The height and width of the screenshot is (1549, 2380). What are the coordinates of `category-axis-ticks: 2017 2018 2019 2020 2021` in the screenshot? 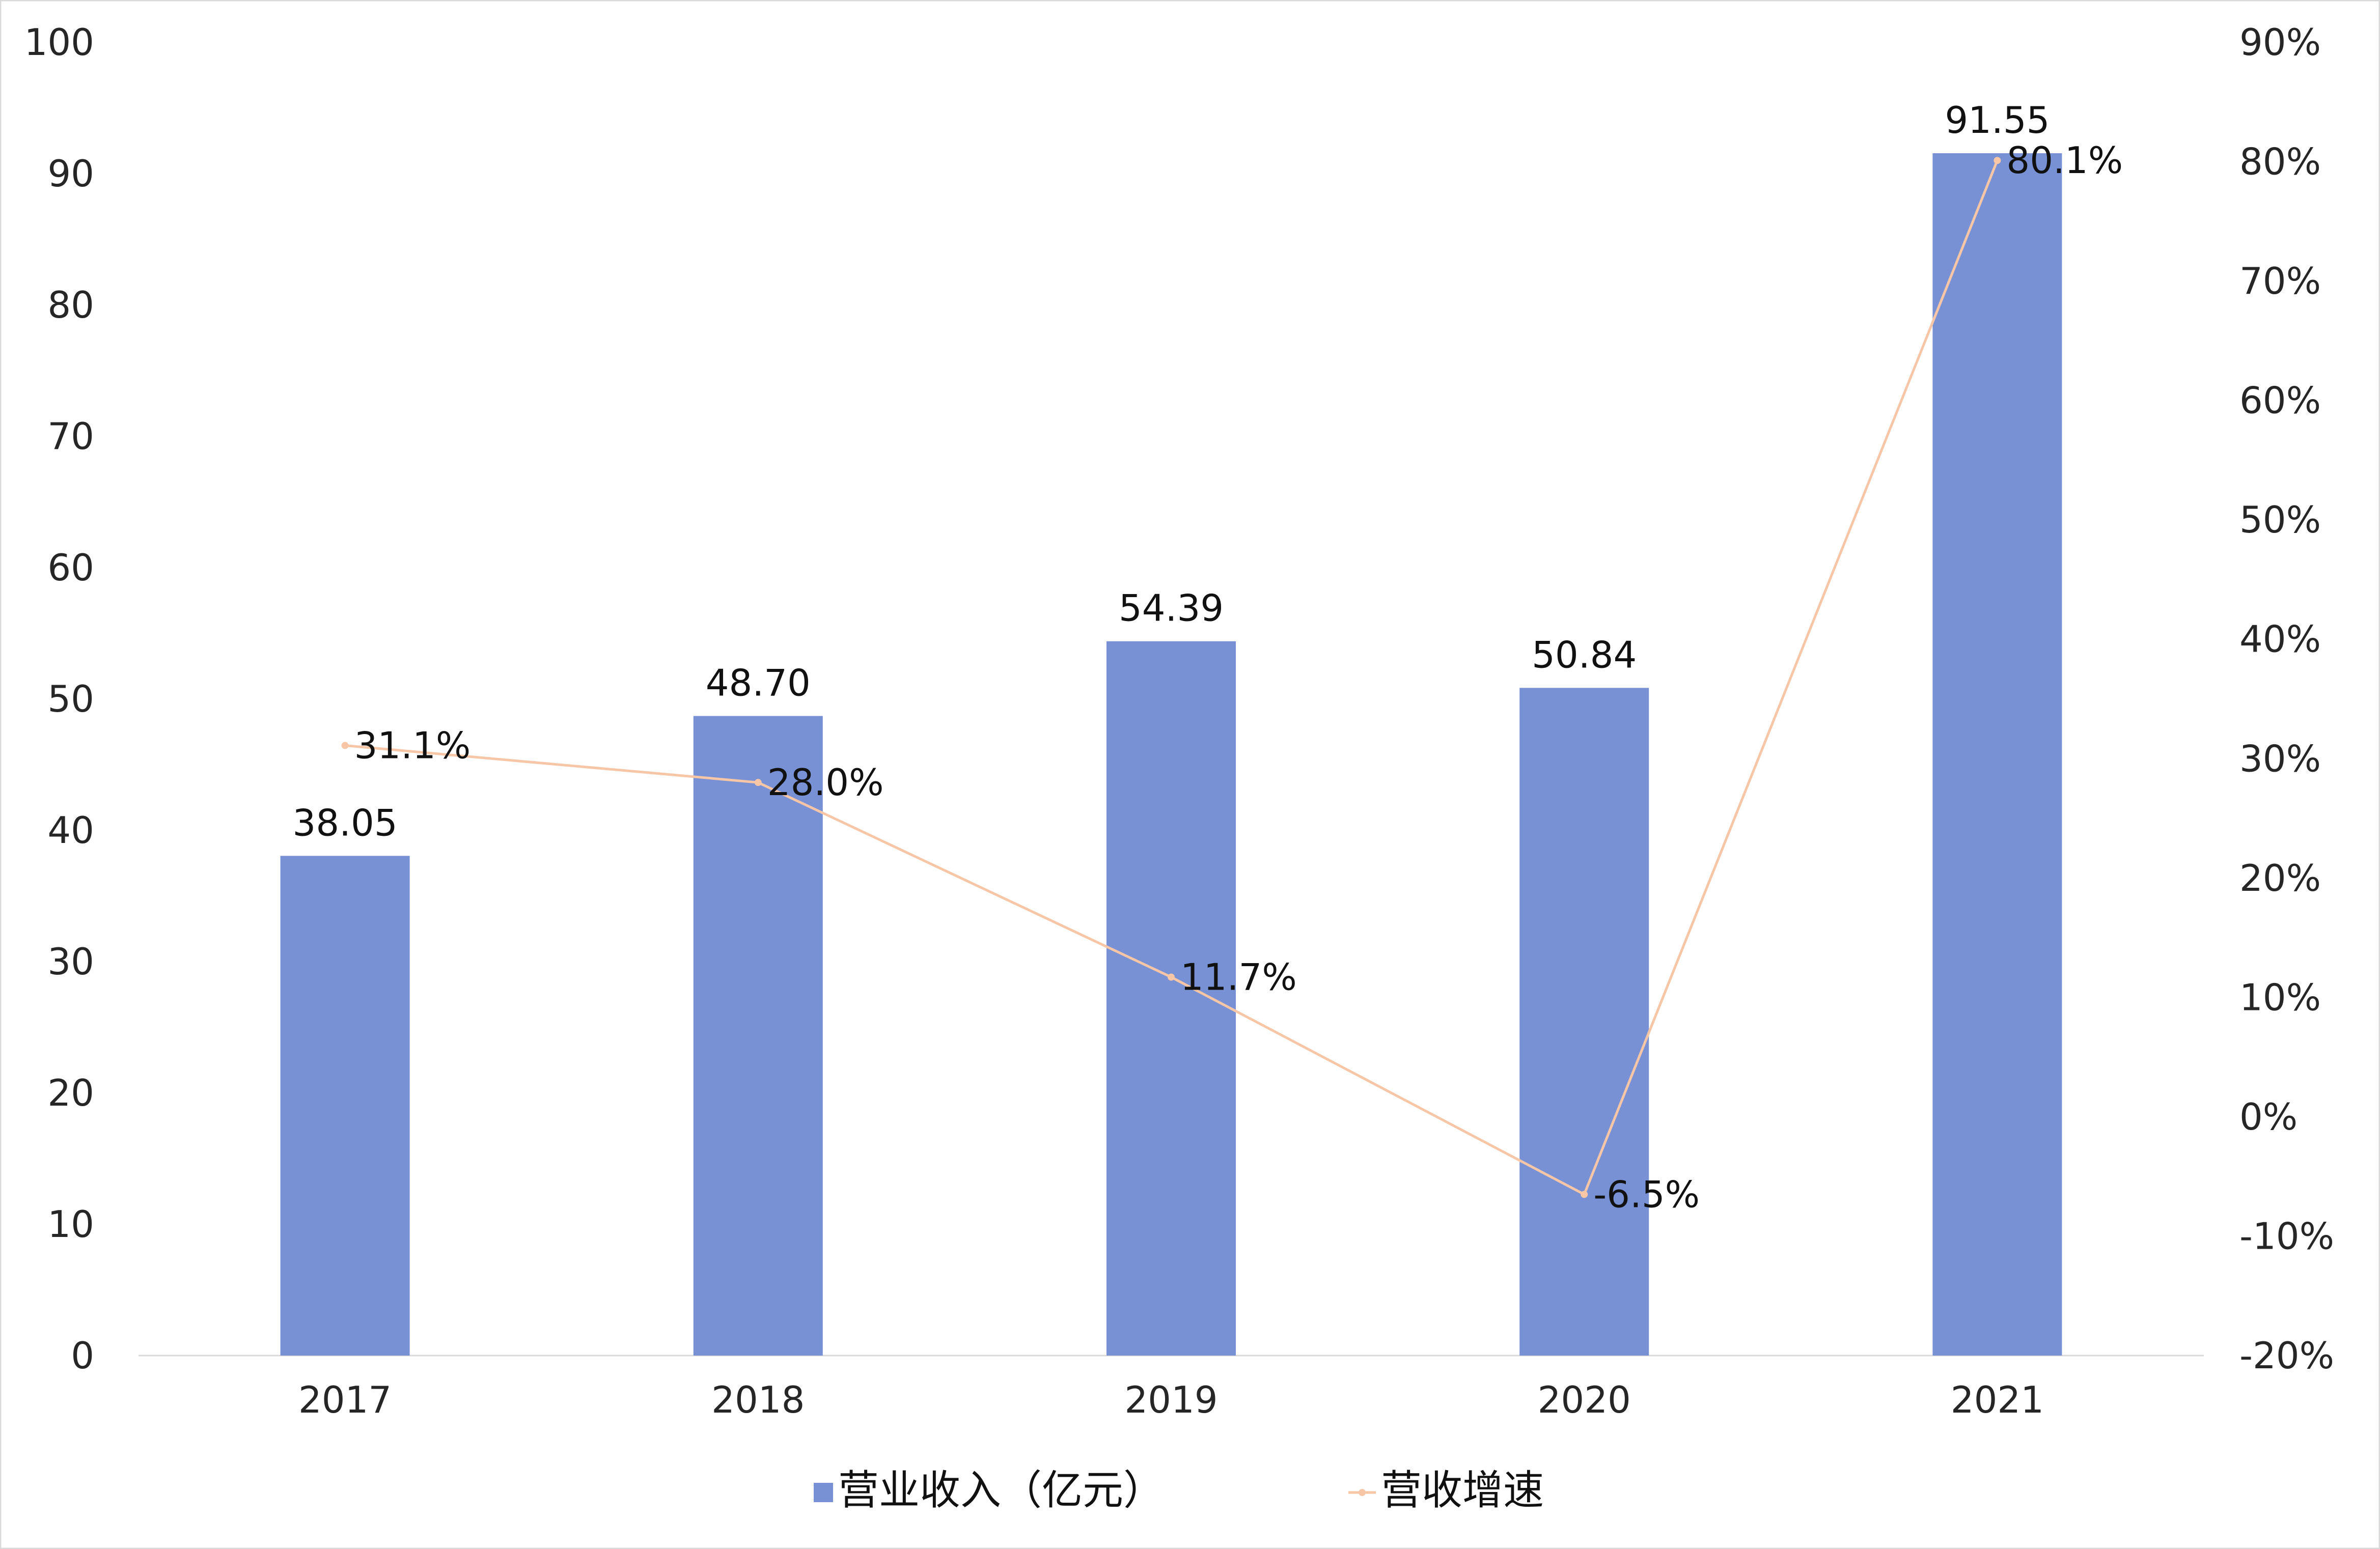 It's located at (1171, 1400).